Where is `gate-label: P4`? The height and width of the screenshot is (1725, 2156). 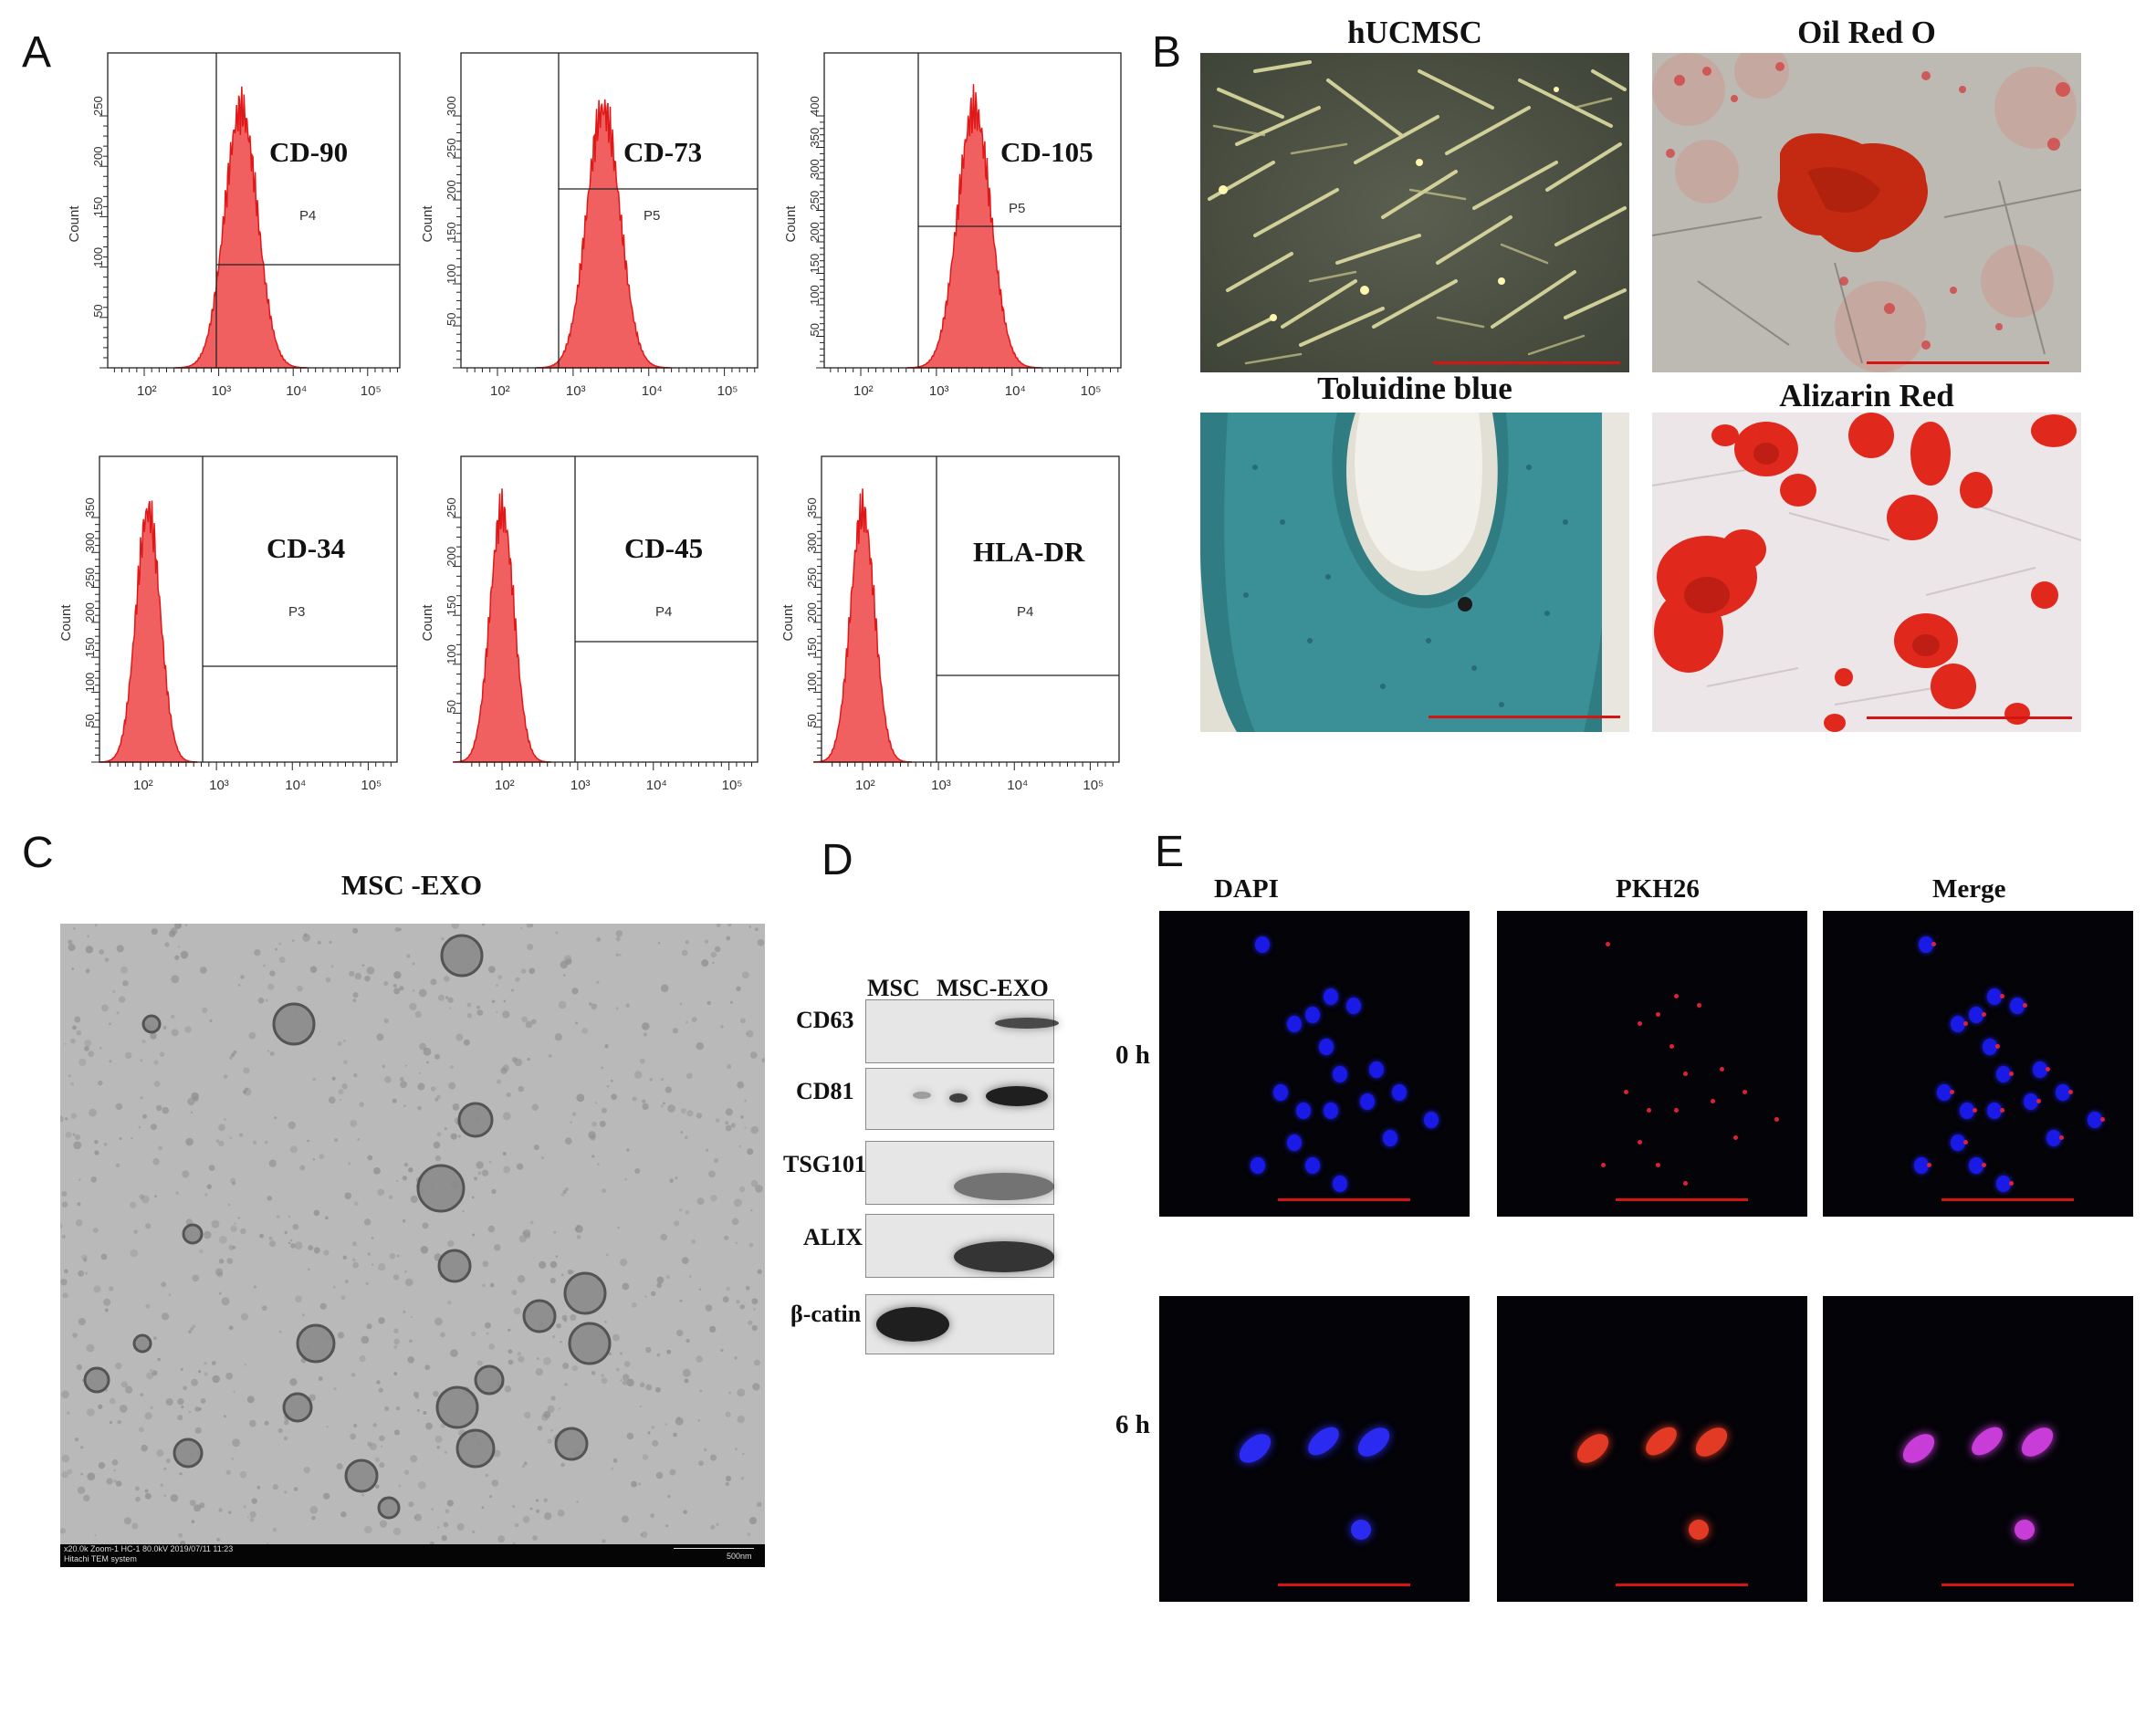 gate-label: P4 is located at coordinates (664, 612).